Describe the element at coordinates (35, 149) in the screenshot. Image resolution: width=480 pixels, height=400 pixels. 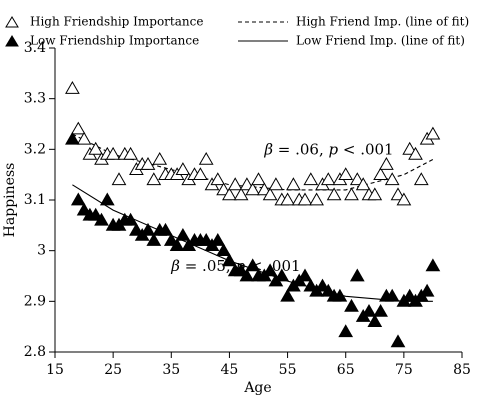
I see `y-tick-label: 3.2` at that location.